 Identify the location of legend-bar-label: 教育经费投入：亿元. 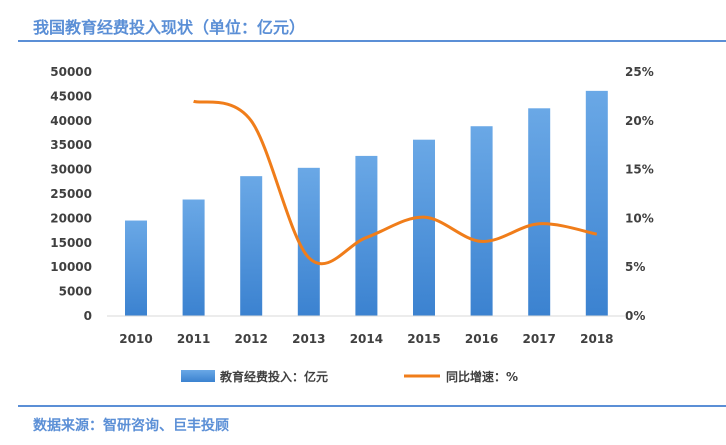
(273, 376).